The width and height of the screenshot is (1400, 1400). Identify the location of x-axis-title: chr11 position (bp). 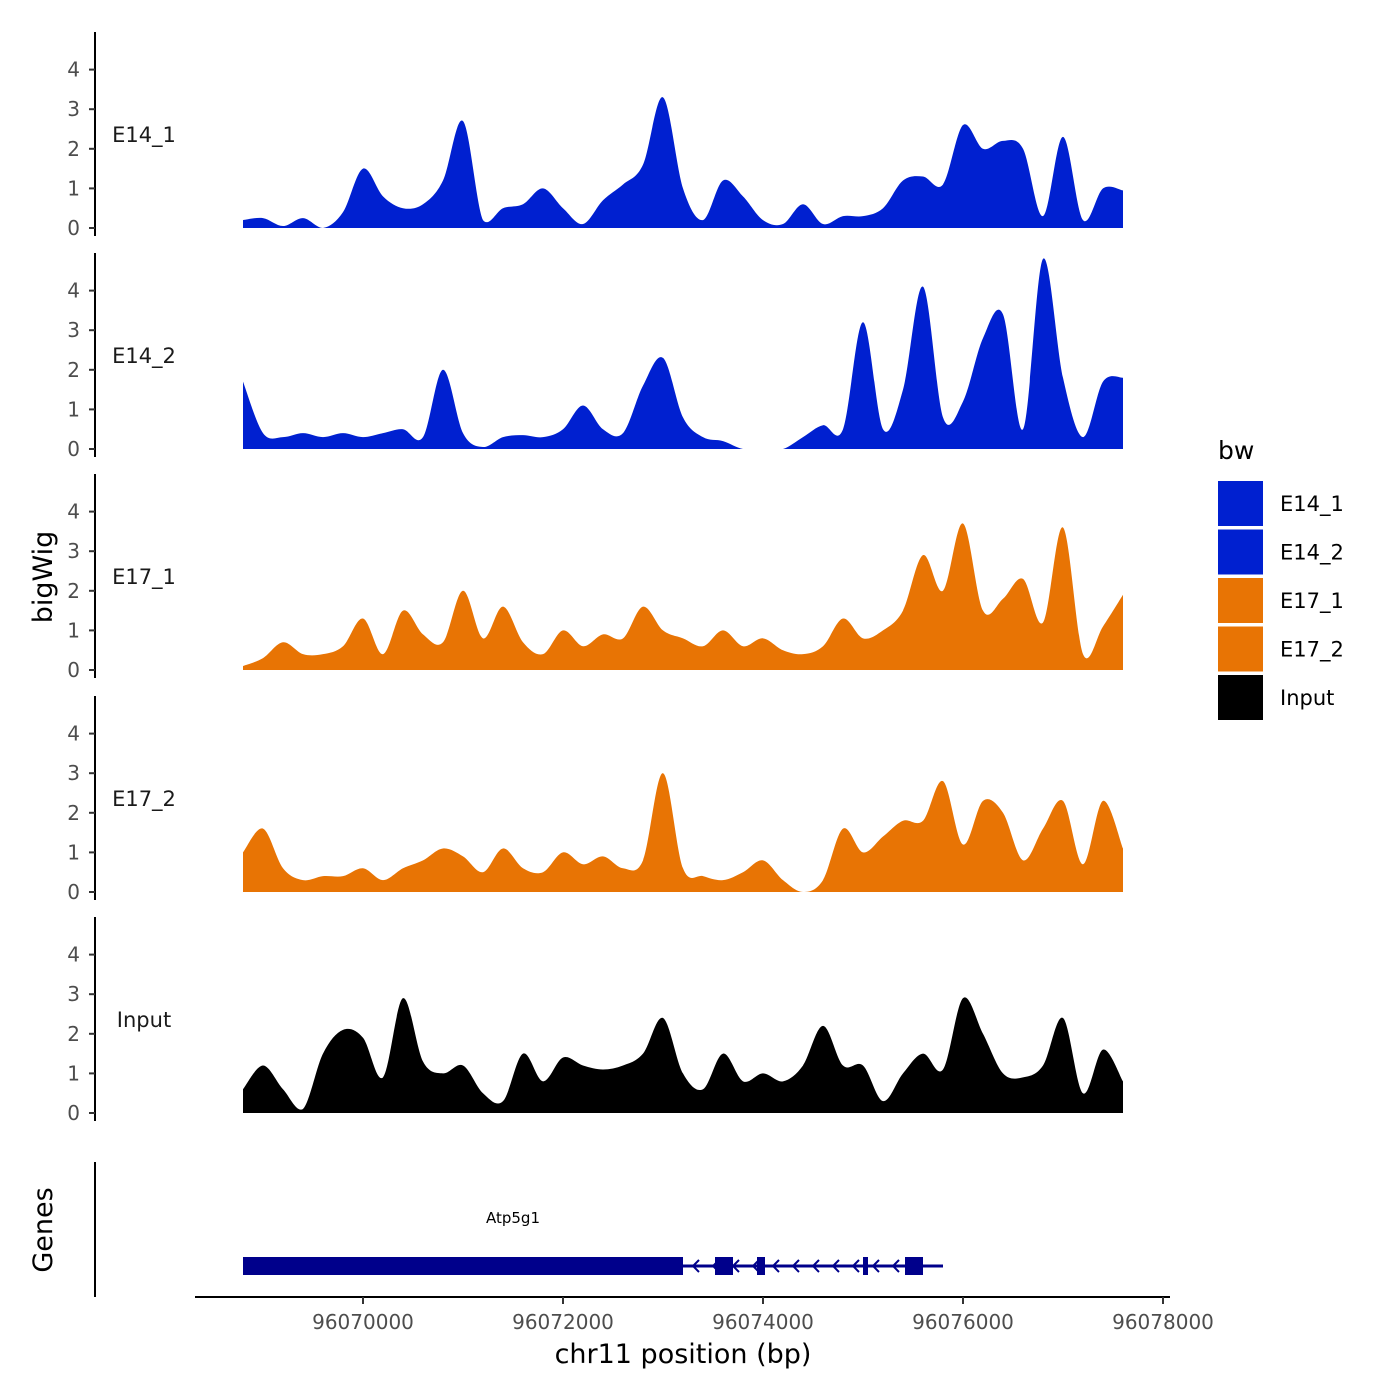
(683, 1354).